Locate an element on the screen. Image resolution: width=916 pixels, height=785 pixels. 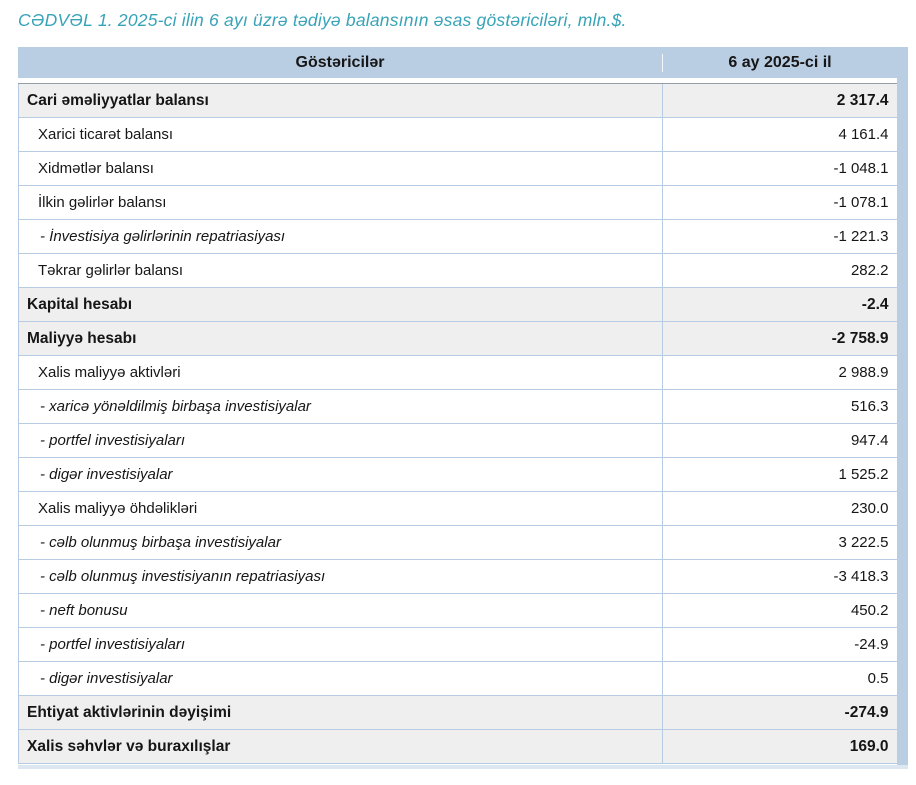
row-label-cell: Xalis maliyyə aktivləri is located at coordinates (340, 372).